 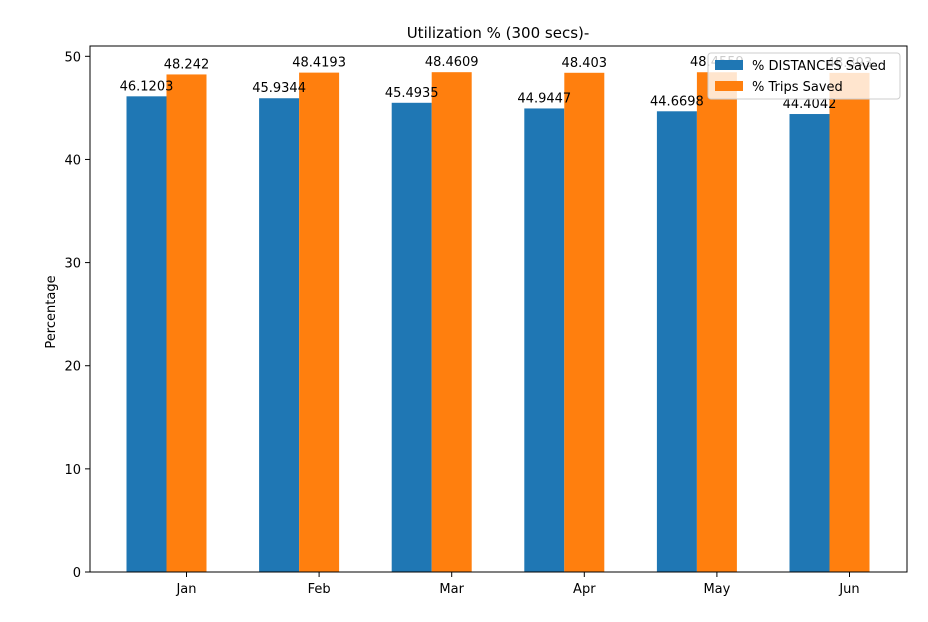 I want to click on x-tick-label-jun: Jun, so click(x=848, y=589).